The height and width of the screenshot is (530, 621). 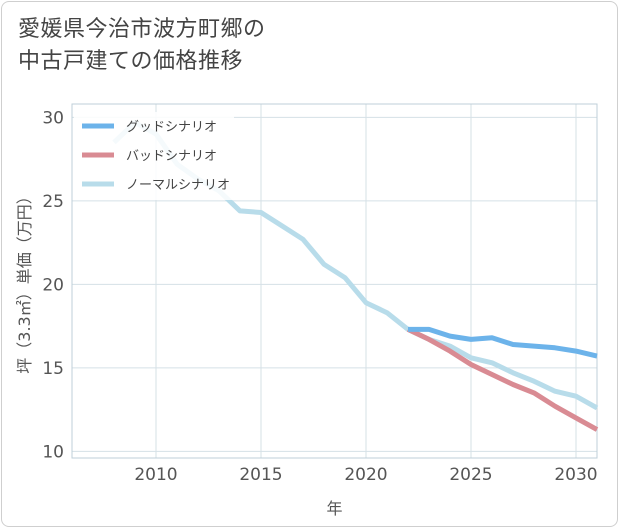 What do you see at coordinates (155, 475) in the screenshot?
I see `x-tick-label: 2010` at bounding box center [155, 475].